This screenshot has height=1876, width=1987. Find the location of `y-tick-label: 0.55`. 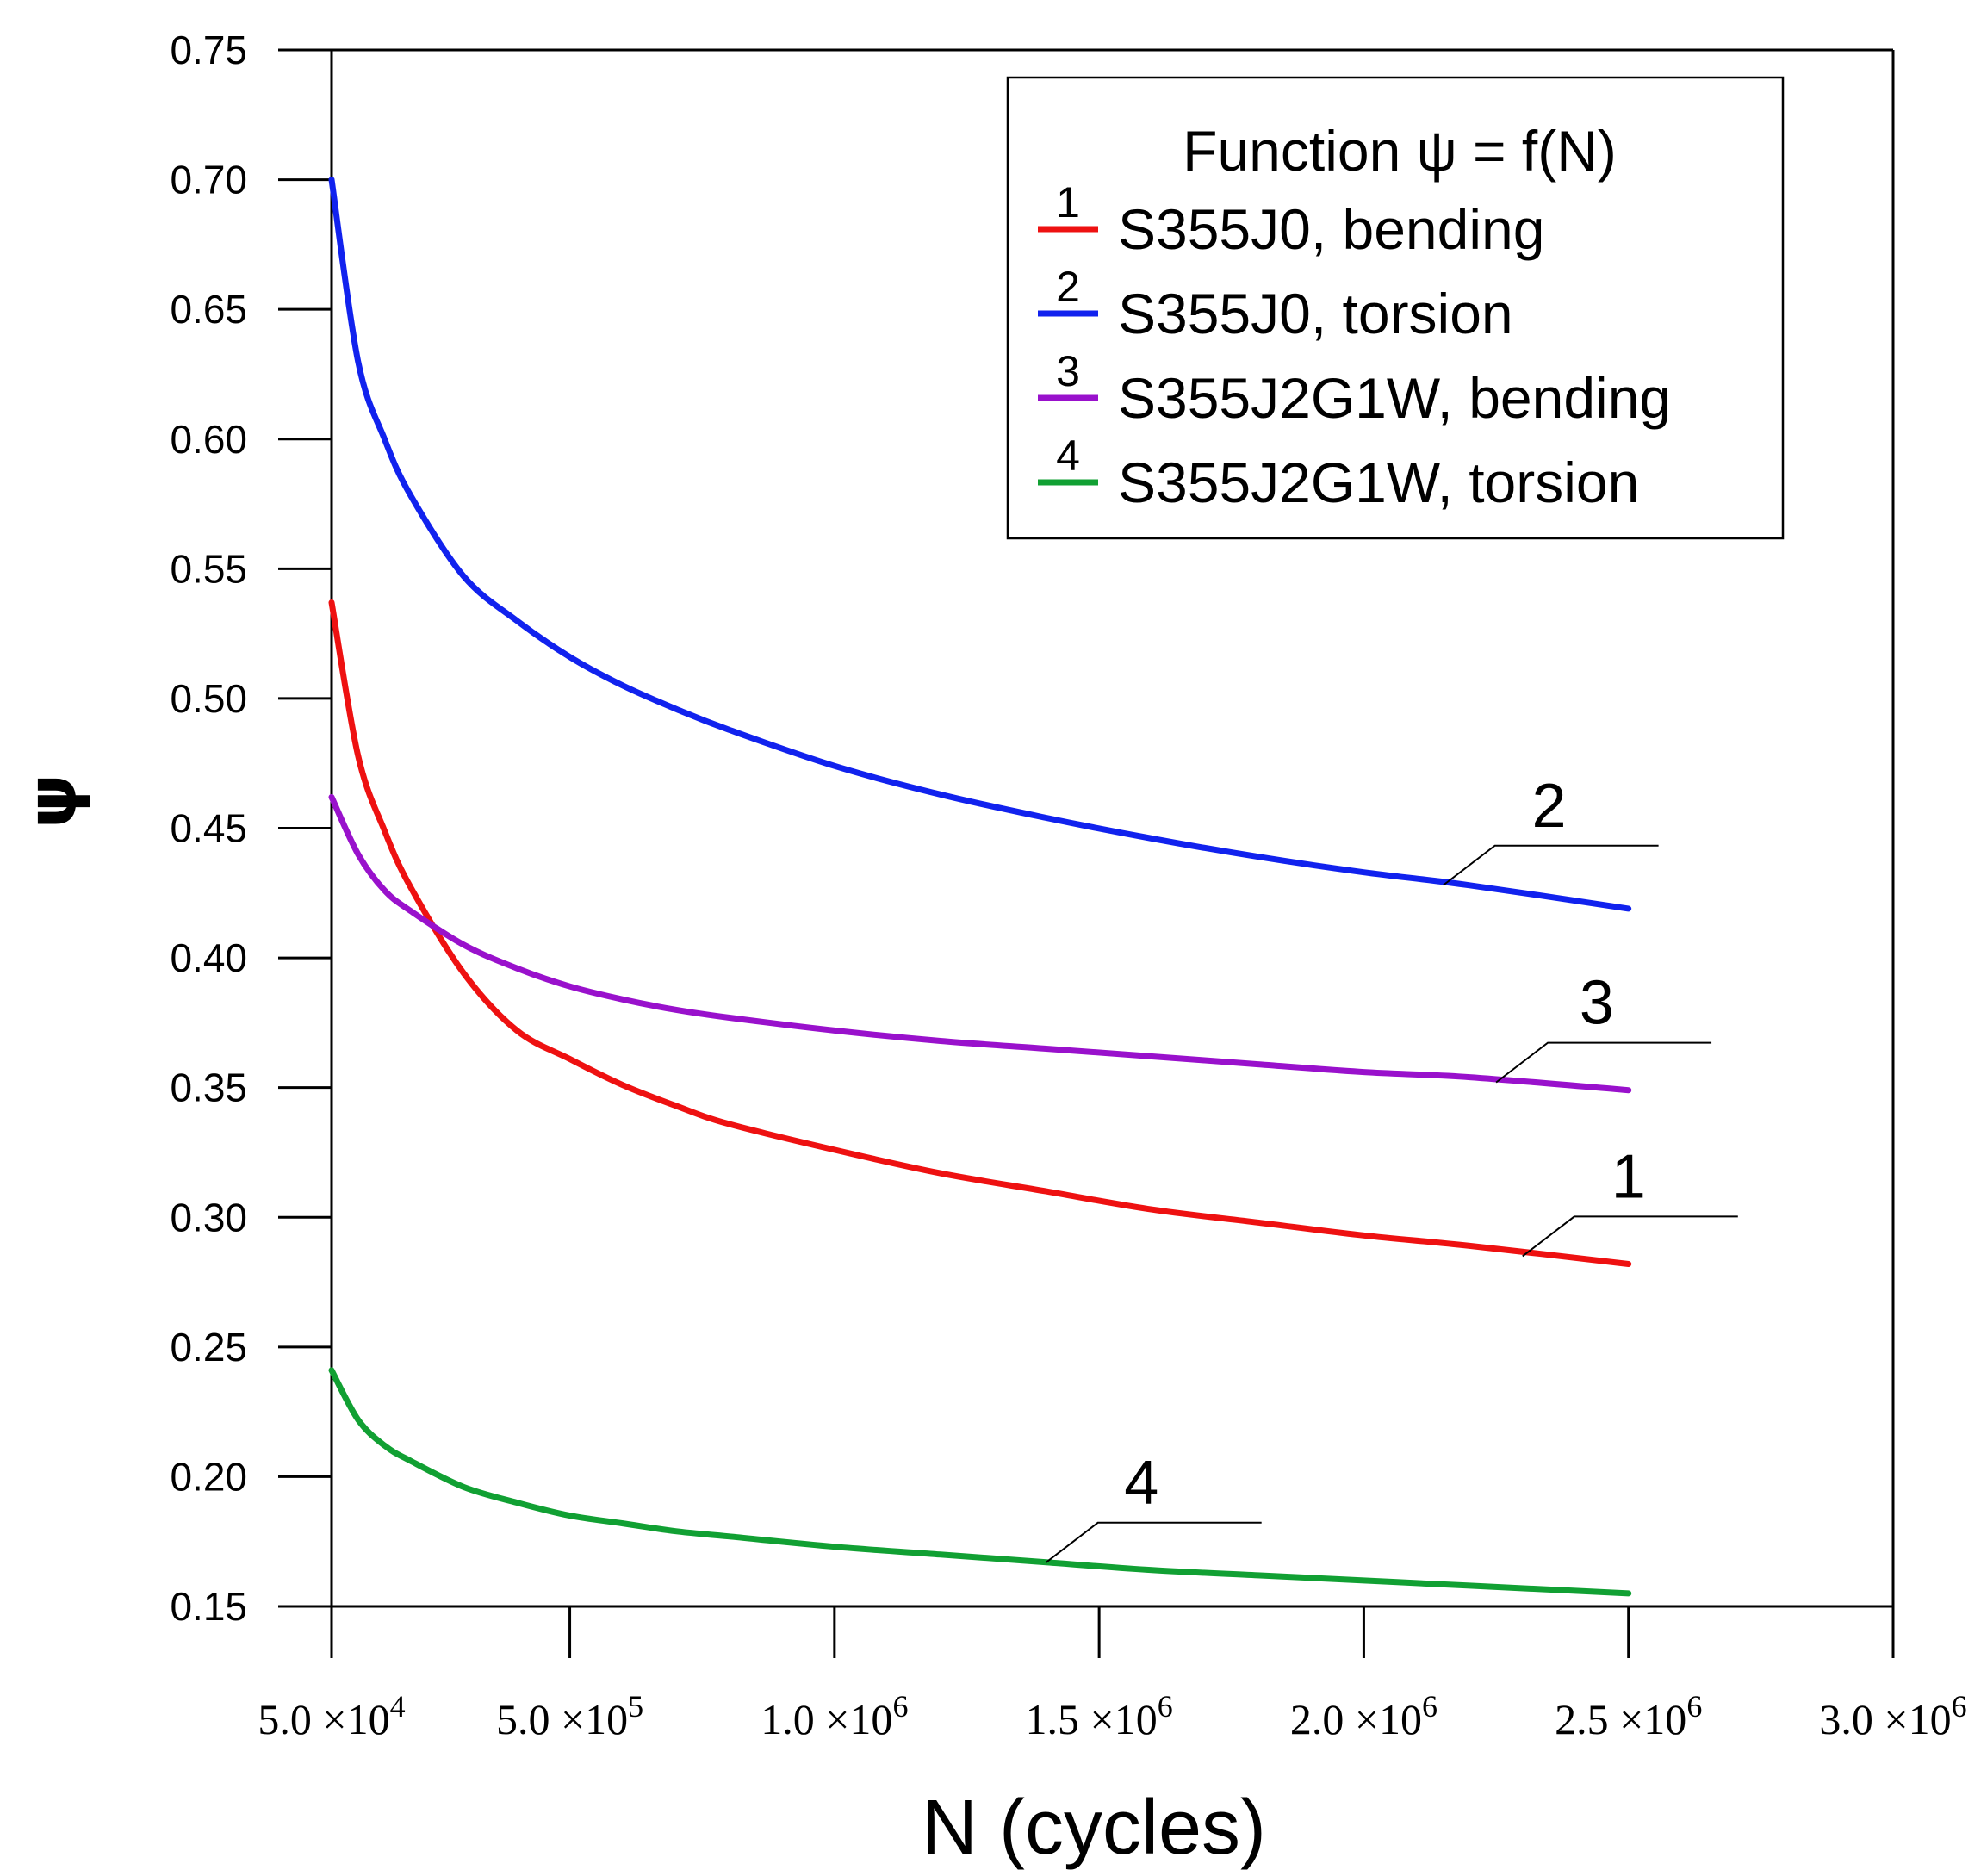

y-tick-label: 0.55 is located at coordinates (208, 568).